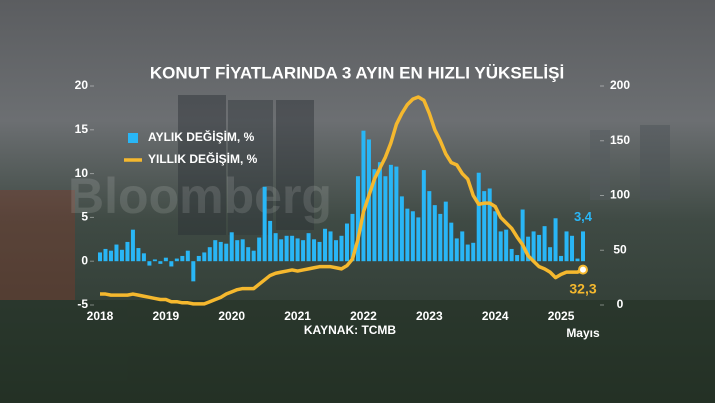 The width and height of the screenshot is (715, 403). What do you see at coordinates (133, 138) in the screenshot?
I see `legend-swatch` at bounding box center [133, 138].